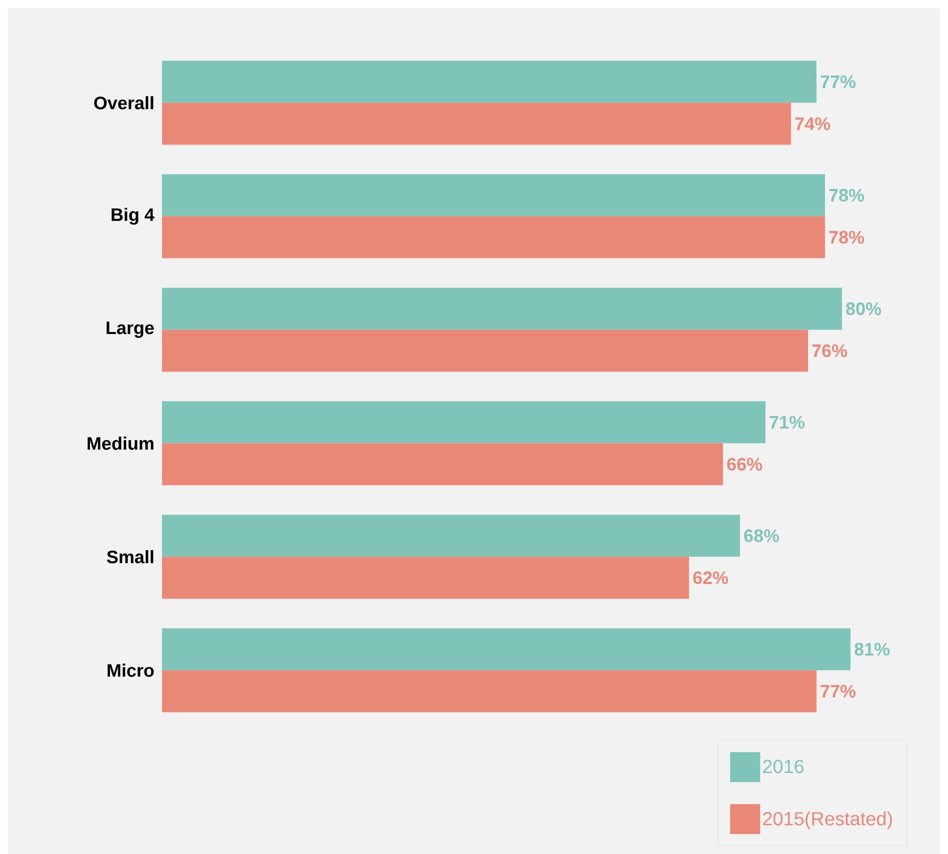  What do you see at coordinates (133, 216) in the screenshot?
I see `y-tick-label: Big 4` at bounding box center [133, 216].